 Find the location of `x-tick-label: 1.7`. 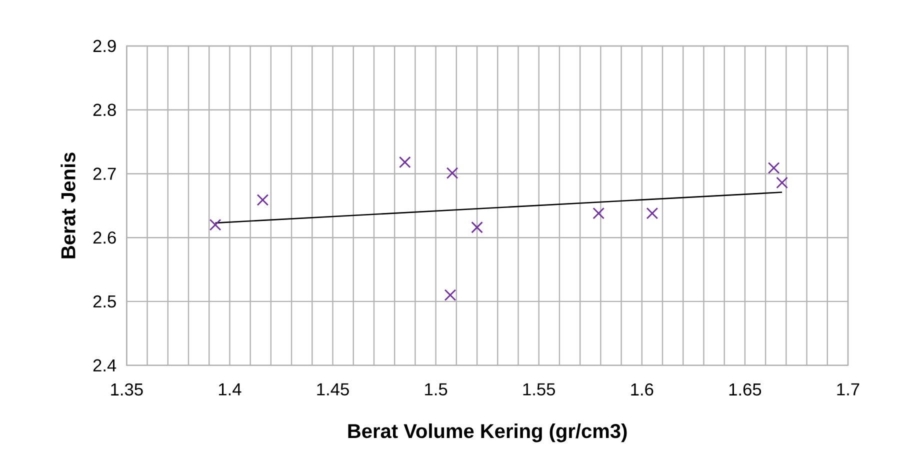

x-tick-label: 1.7 is located at coordinates (848, 389).